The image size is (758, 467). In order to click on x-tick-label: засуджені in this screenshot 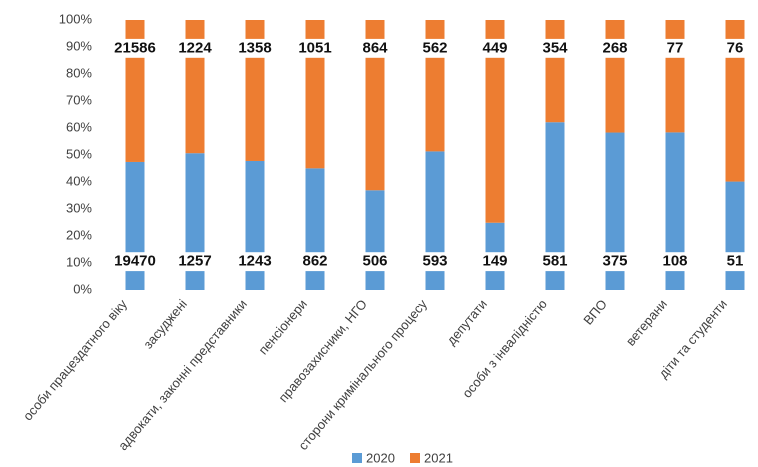, I will do `click(165, 323)`.